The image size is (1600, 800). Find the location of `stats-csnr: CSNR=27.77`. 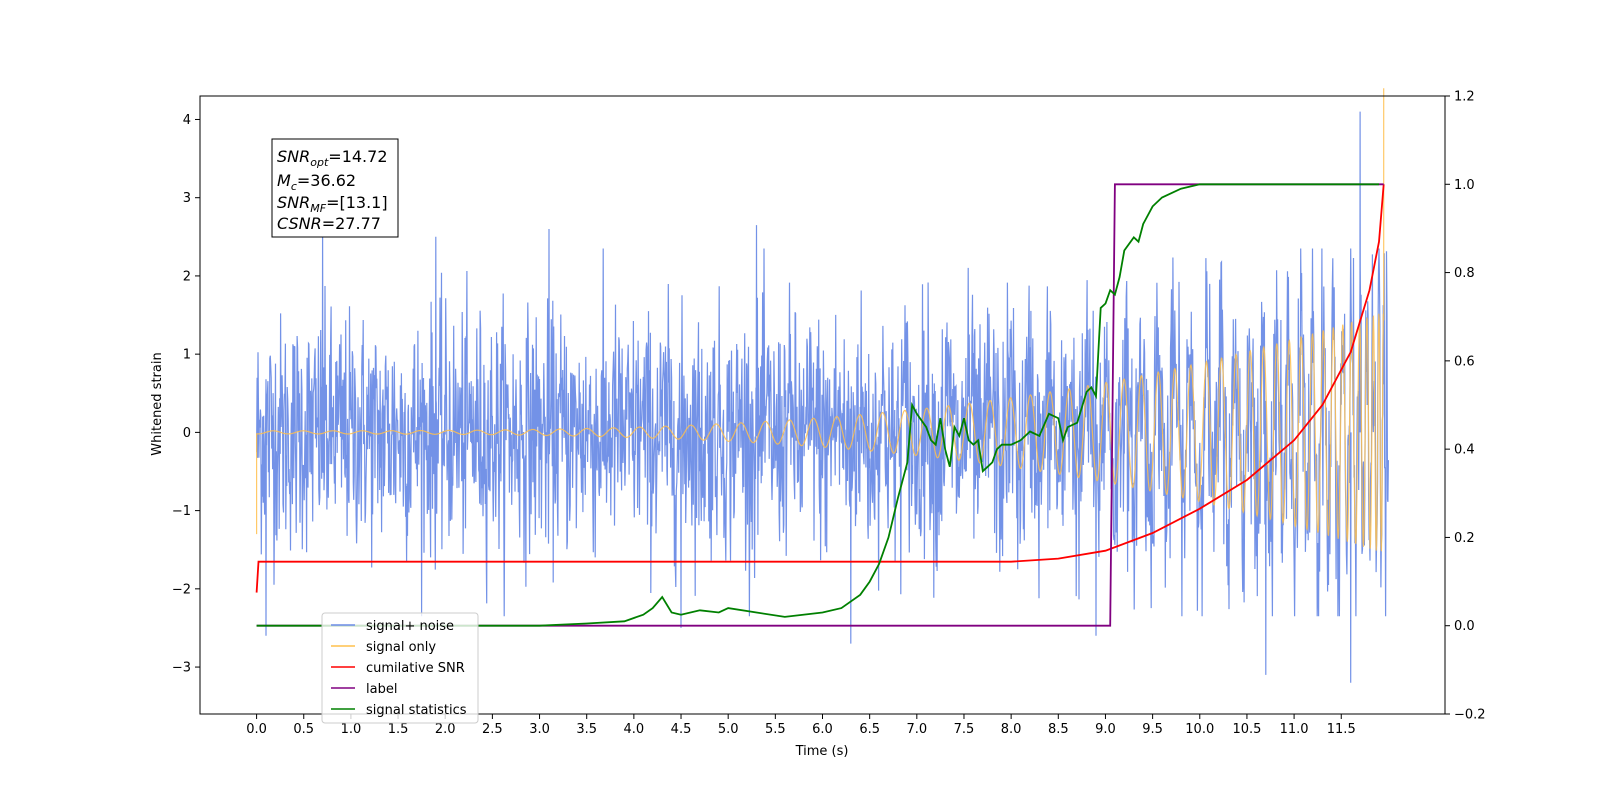

stats-csnr: CSNR=27.77 is located at coordinates (329, 223).